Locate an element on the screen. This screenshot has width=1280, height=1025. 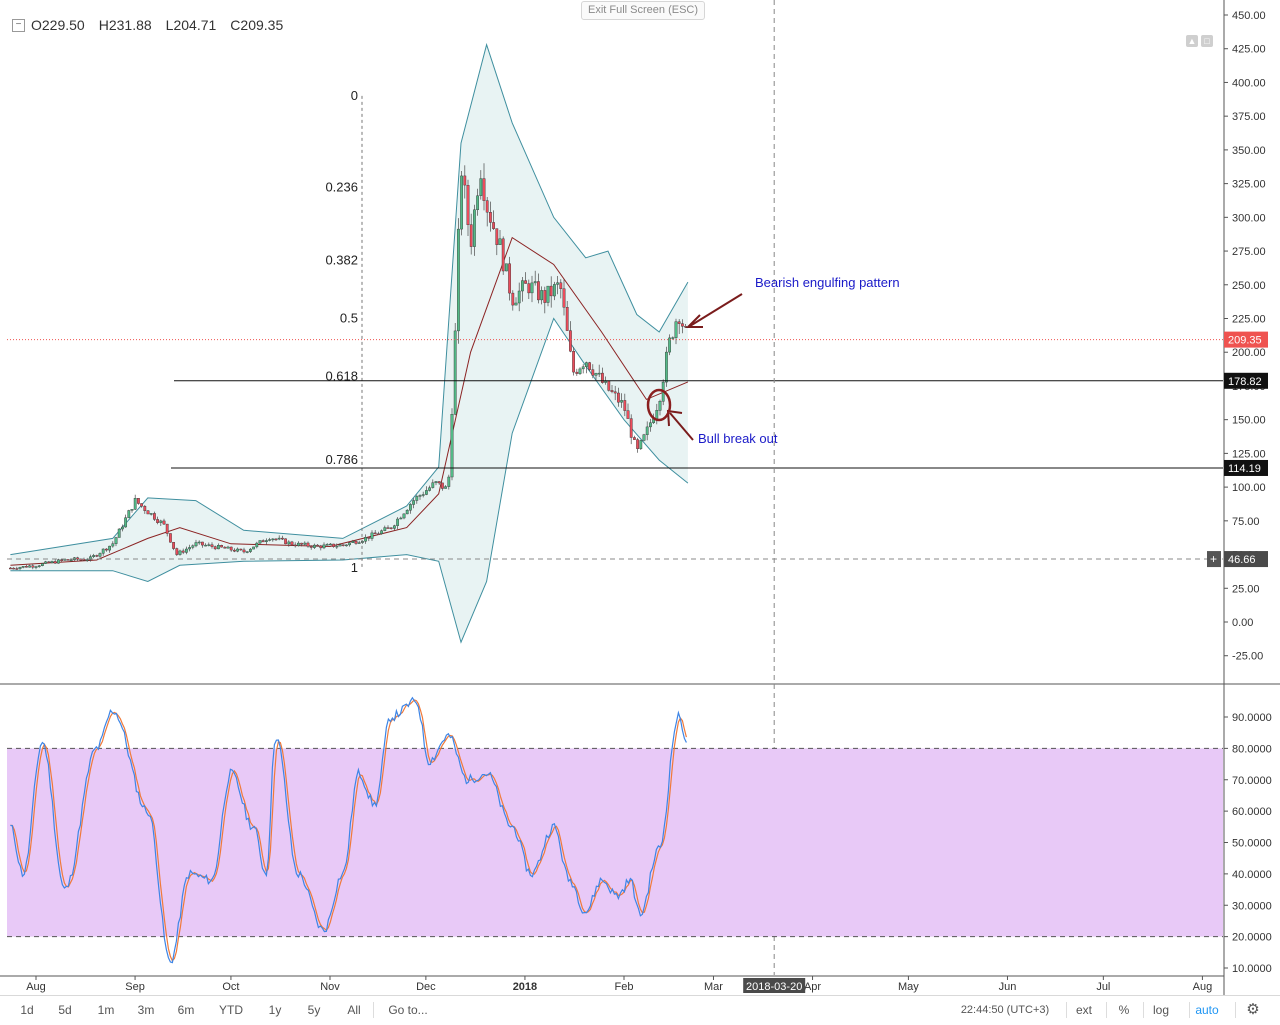
clock: 22:44:50 (UTC+3) is located at coordinates (1005, 1010).